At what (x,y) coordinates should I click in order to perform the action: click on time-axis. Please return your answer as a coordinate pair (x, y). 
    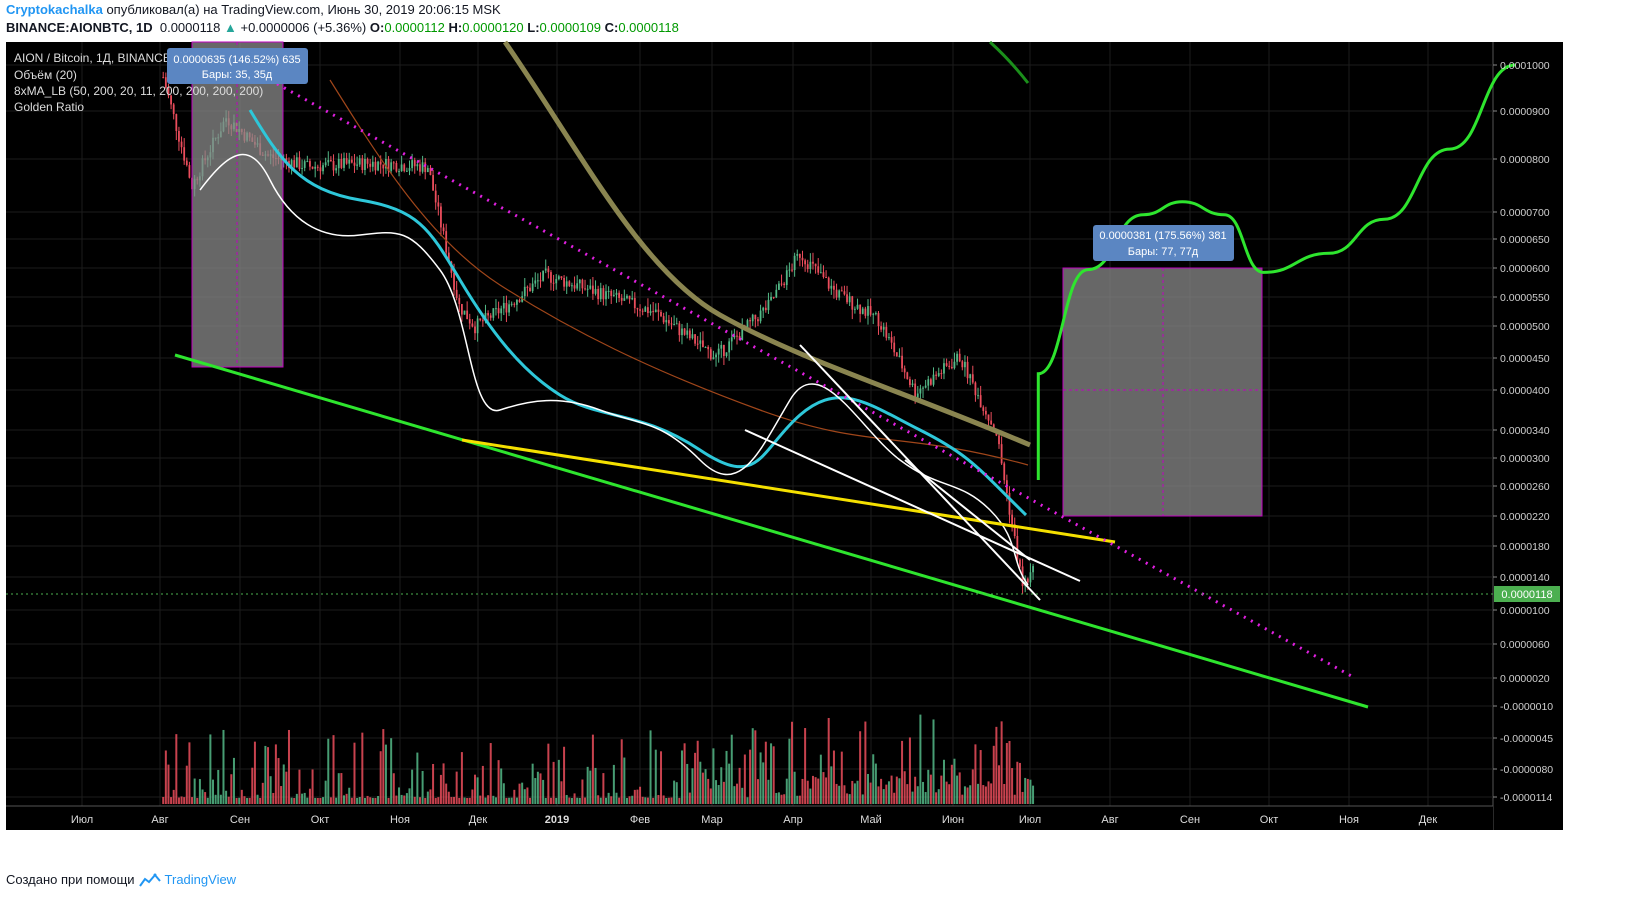
    Looking at the image, I should click on (749, 818).